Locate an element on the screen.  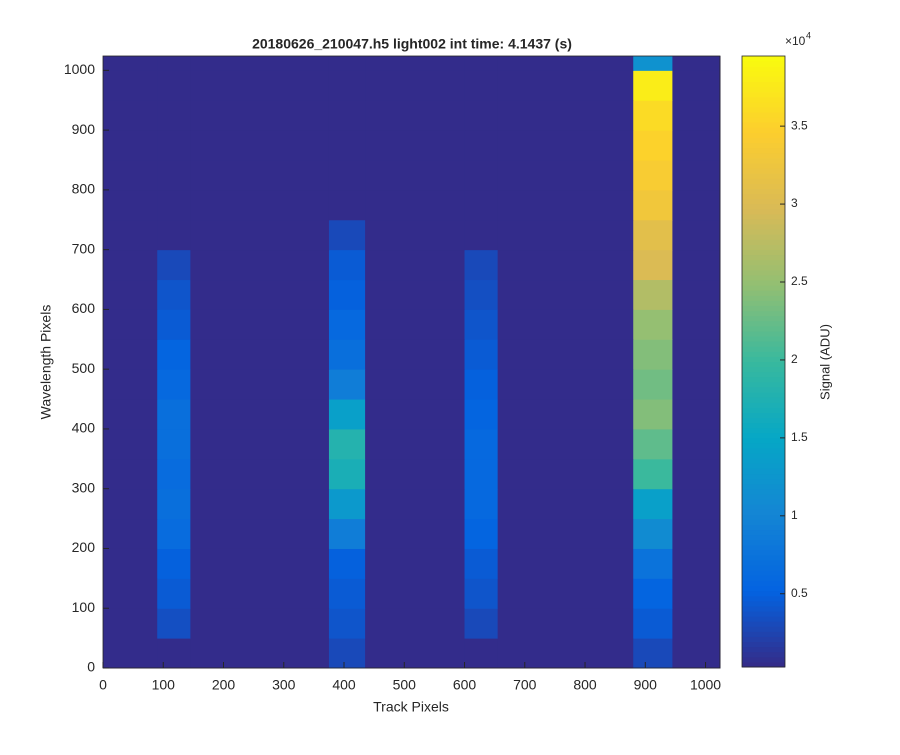
y-tick-label: 200 is located at coordinates (84, 547).